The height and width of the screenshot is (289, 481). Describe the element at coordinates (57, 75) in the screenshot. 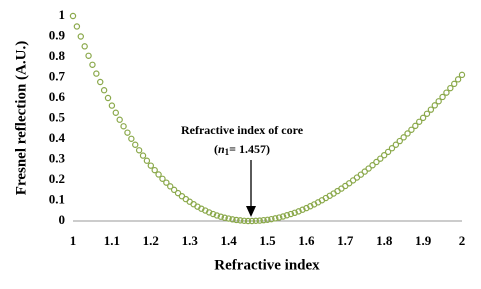

I see `y-tick-label: 0.7` at that location.